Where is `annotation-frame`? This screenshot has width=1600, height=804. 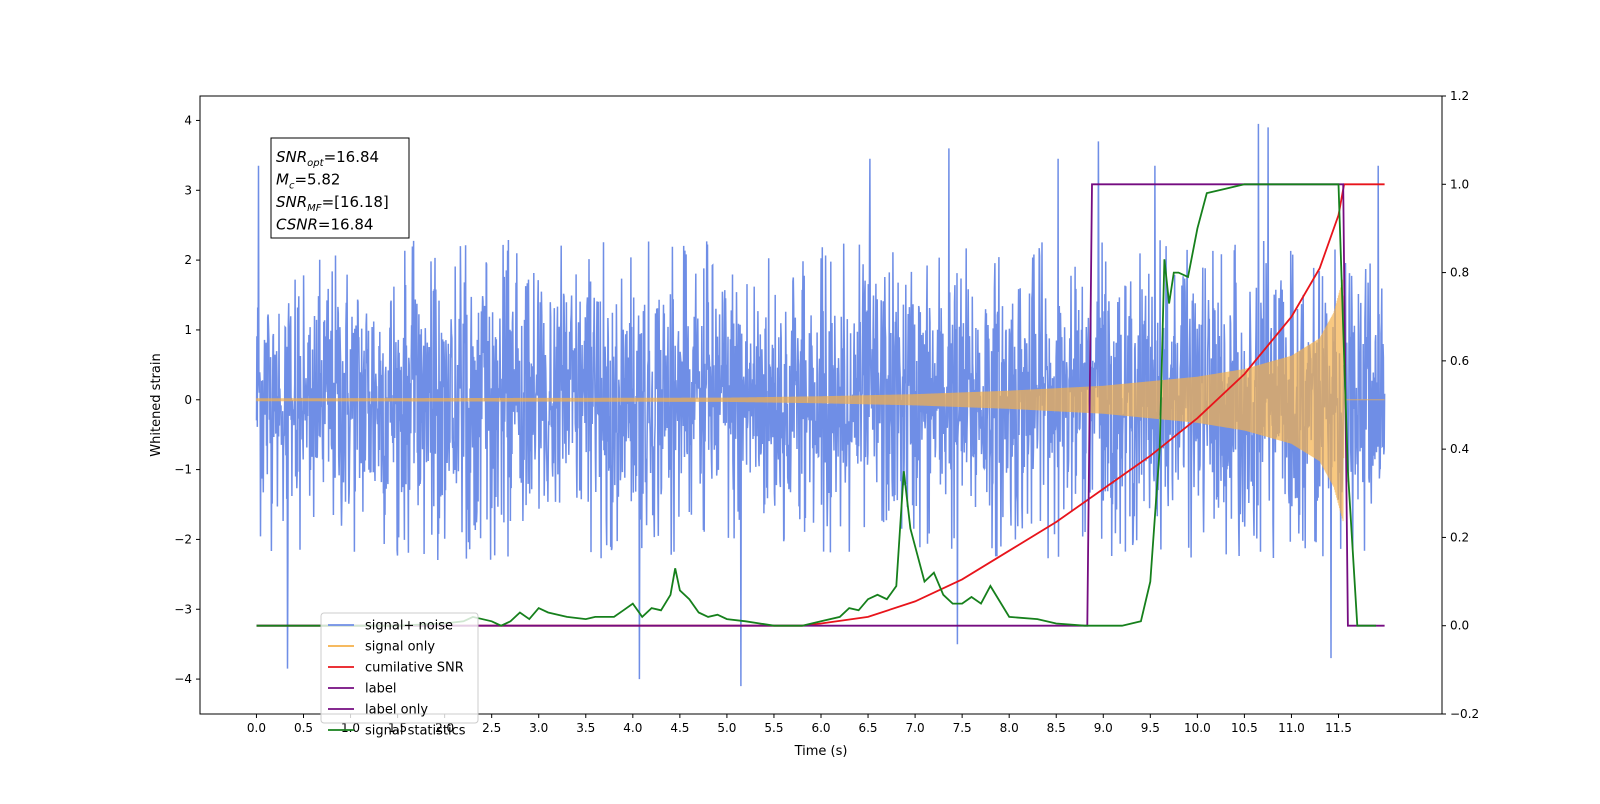 annotation-frame is located at coordinates (340, 188).